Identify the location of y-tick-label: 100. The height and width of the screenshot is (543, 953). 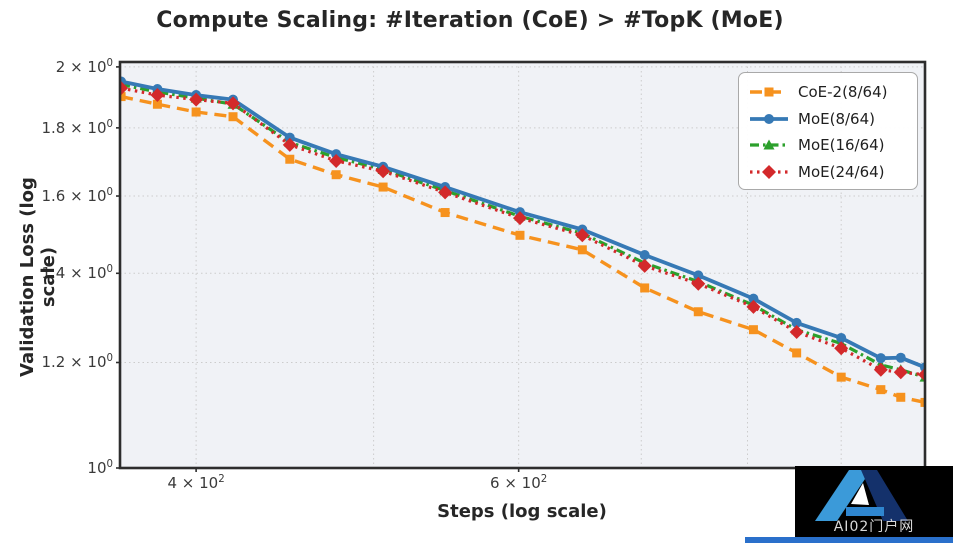
(100, 468).